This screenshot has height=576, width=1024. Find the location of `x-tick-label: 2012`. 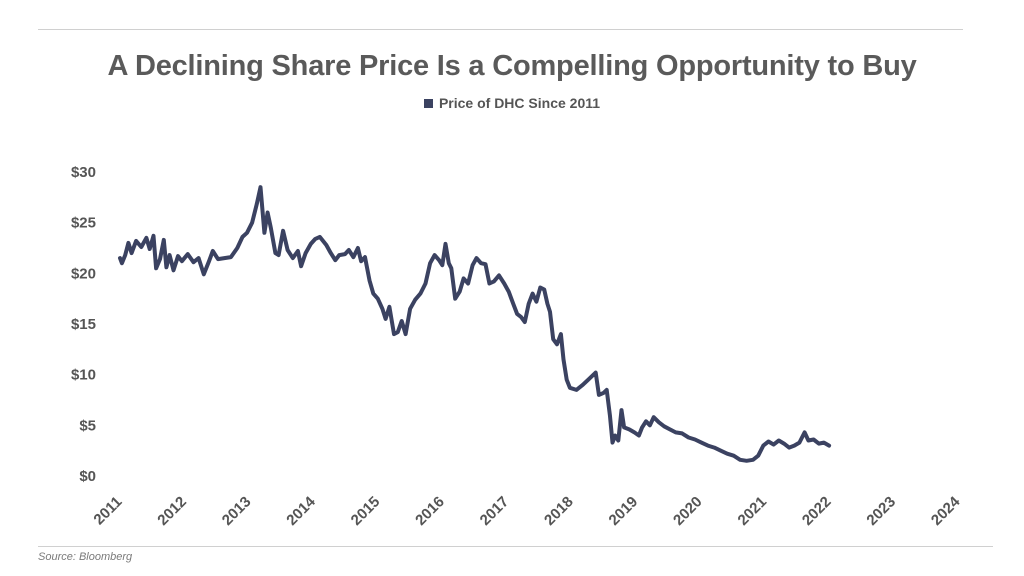

x-tick-label: 2012 is located at coordinates (172, 511).